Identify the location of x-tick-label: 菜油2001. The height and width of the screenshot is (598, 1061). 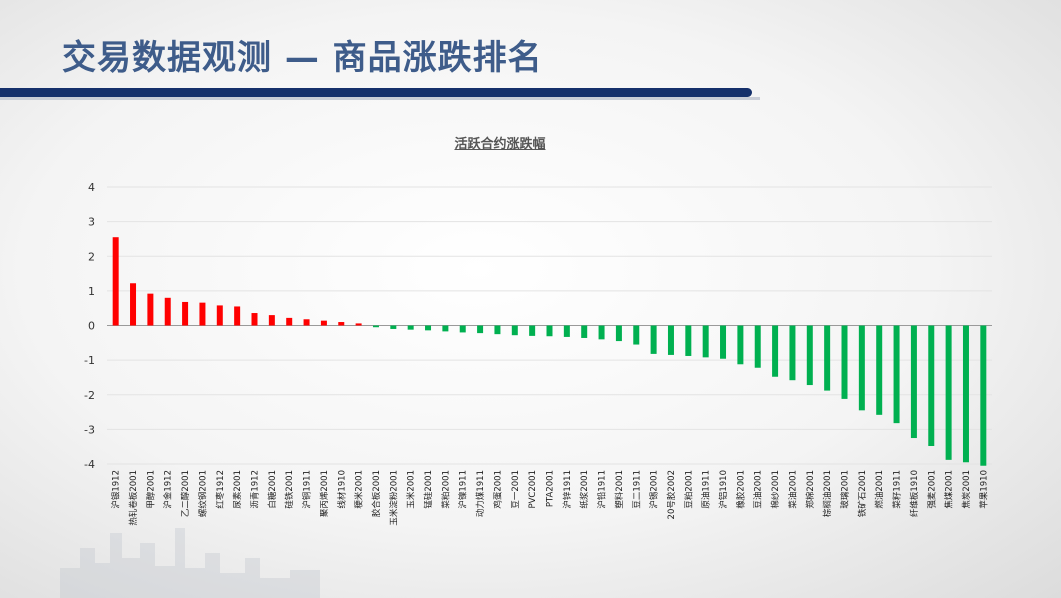
(792, 489).